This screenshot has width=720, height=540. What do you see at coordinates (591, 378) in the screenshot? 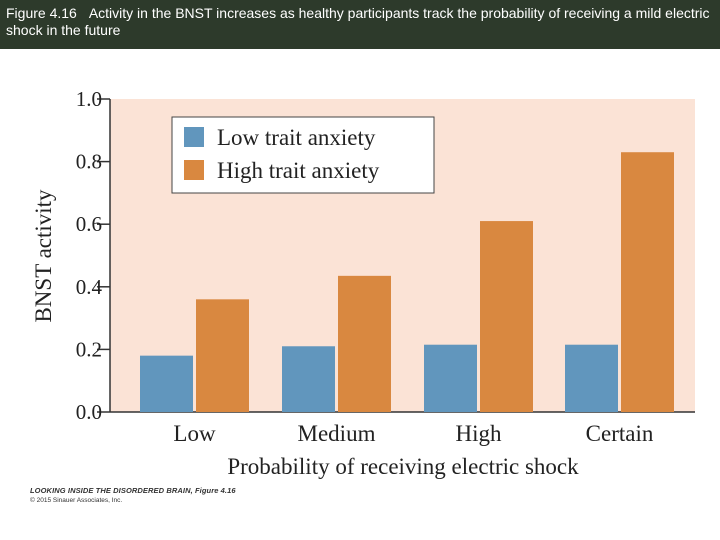
I see `bar-low-certain` at bounding box center [591, 378].